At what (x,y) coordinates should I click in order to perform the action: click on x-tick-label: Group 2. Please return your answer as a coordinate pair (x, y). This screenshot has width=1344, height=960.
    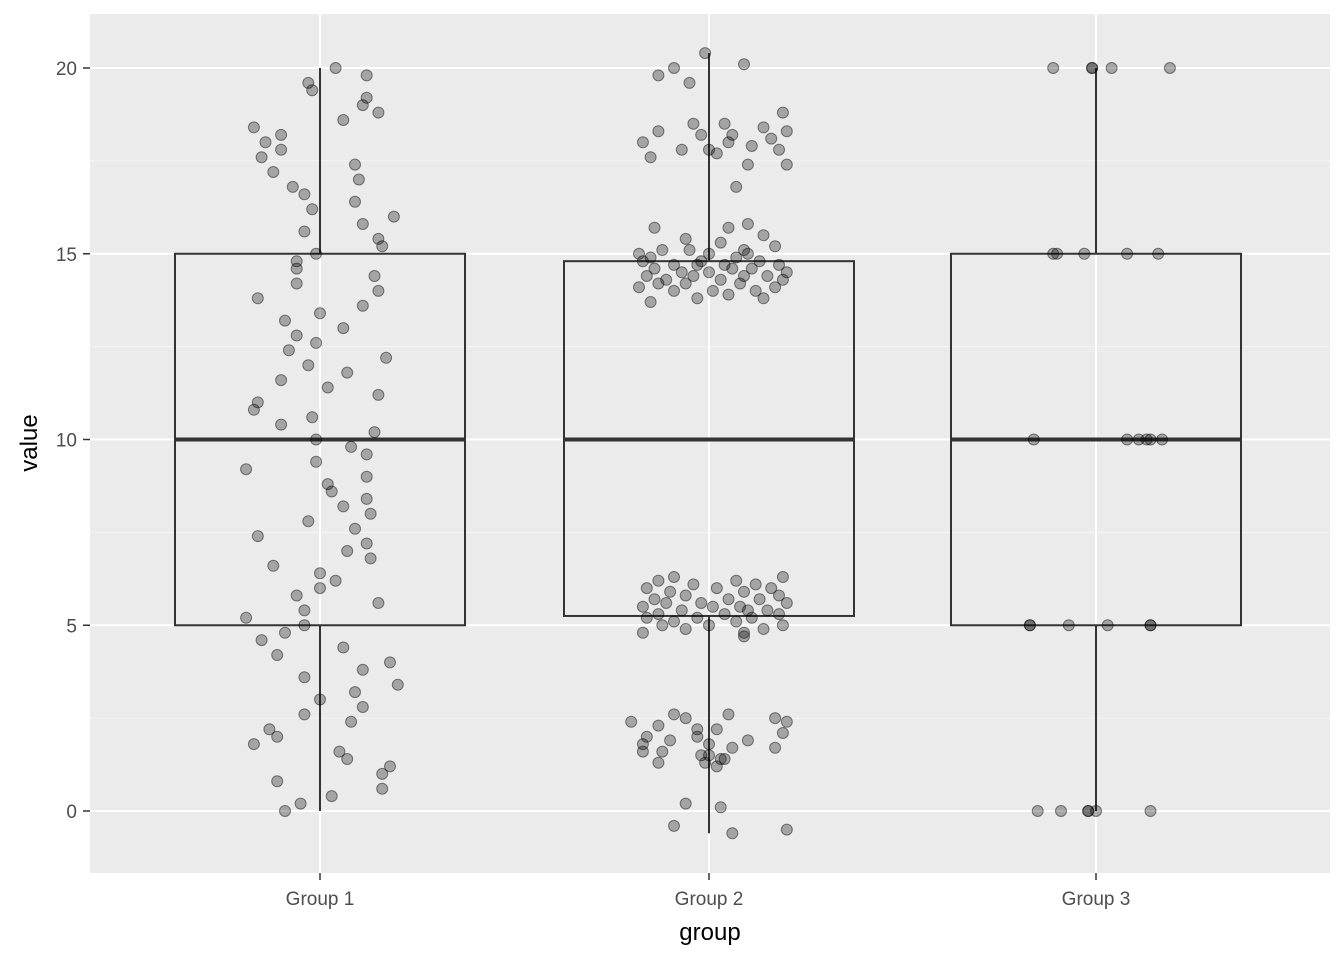
    Looking at the image, I should click on (709, 899).